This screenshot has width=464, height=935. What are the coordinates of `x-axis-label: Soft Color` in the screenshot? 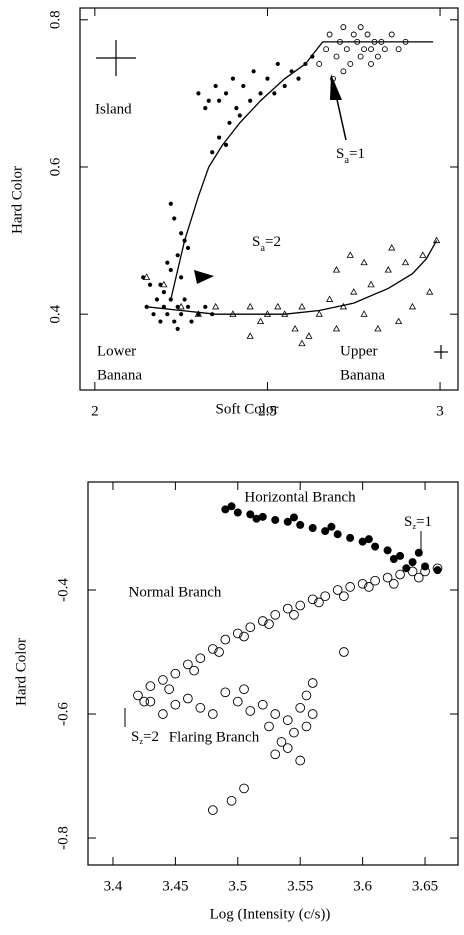 It's located at (247, 409).